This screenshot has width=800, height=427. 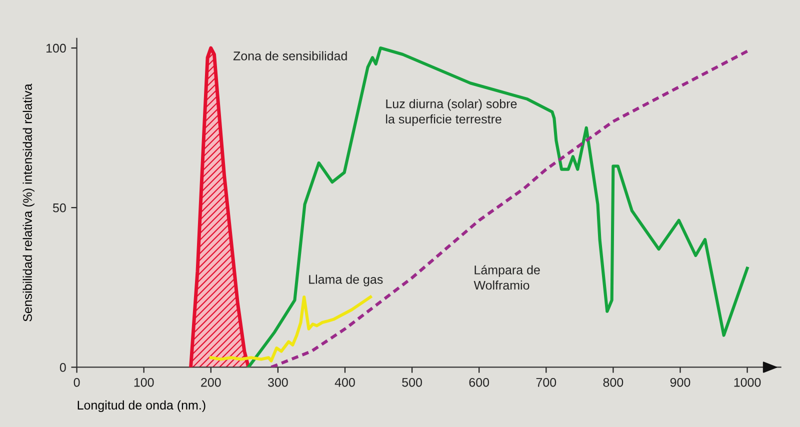 I want to click on x-tick-label: 200, so click(x=211, y=382).